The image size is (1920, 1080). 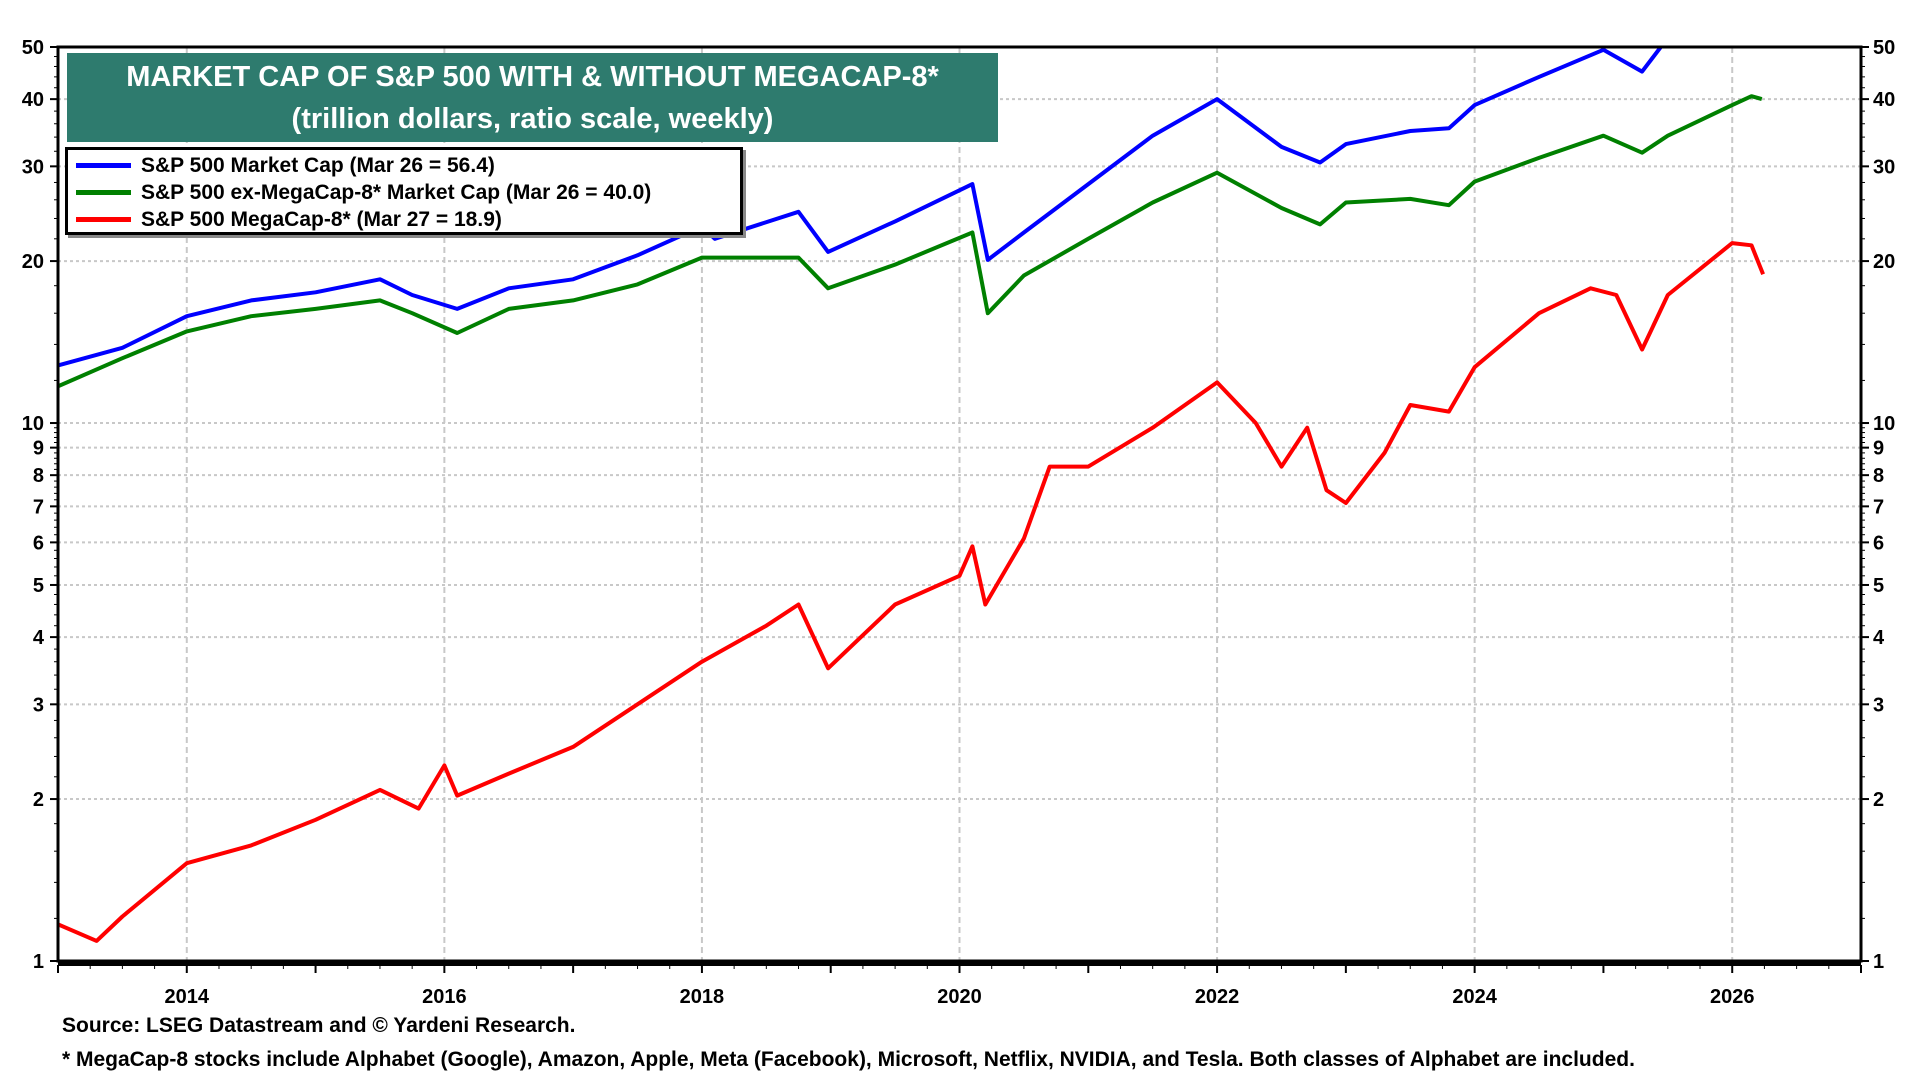 What do you see at coordinates (33, 262) in the screenshot?
I see `y-tick-label-left: 20` at bounding box center [33, 262].